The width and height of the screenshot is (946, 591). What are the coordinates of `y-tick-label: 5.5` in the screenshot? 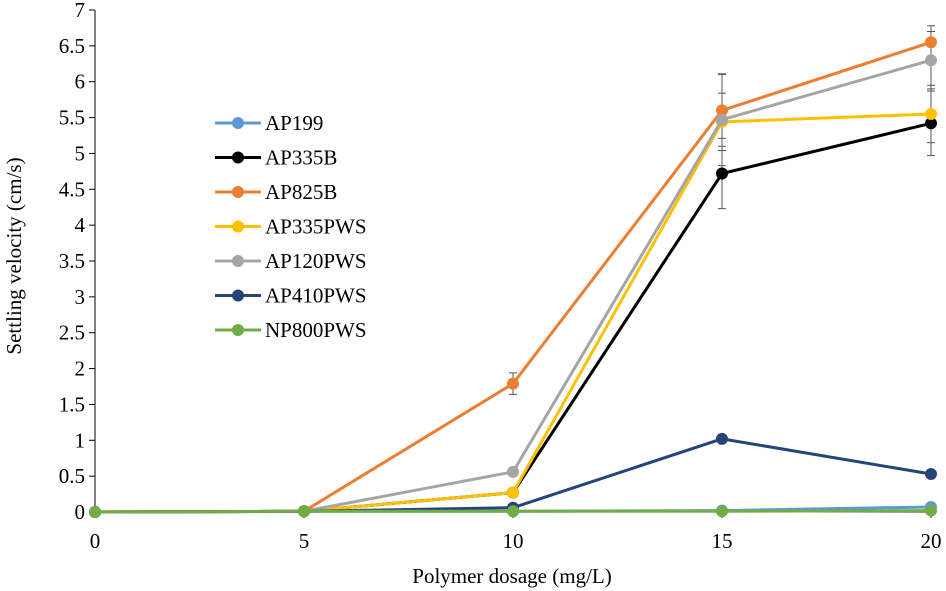 It's located at (72, 118).